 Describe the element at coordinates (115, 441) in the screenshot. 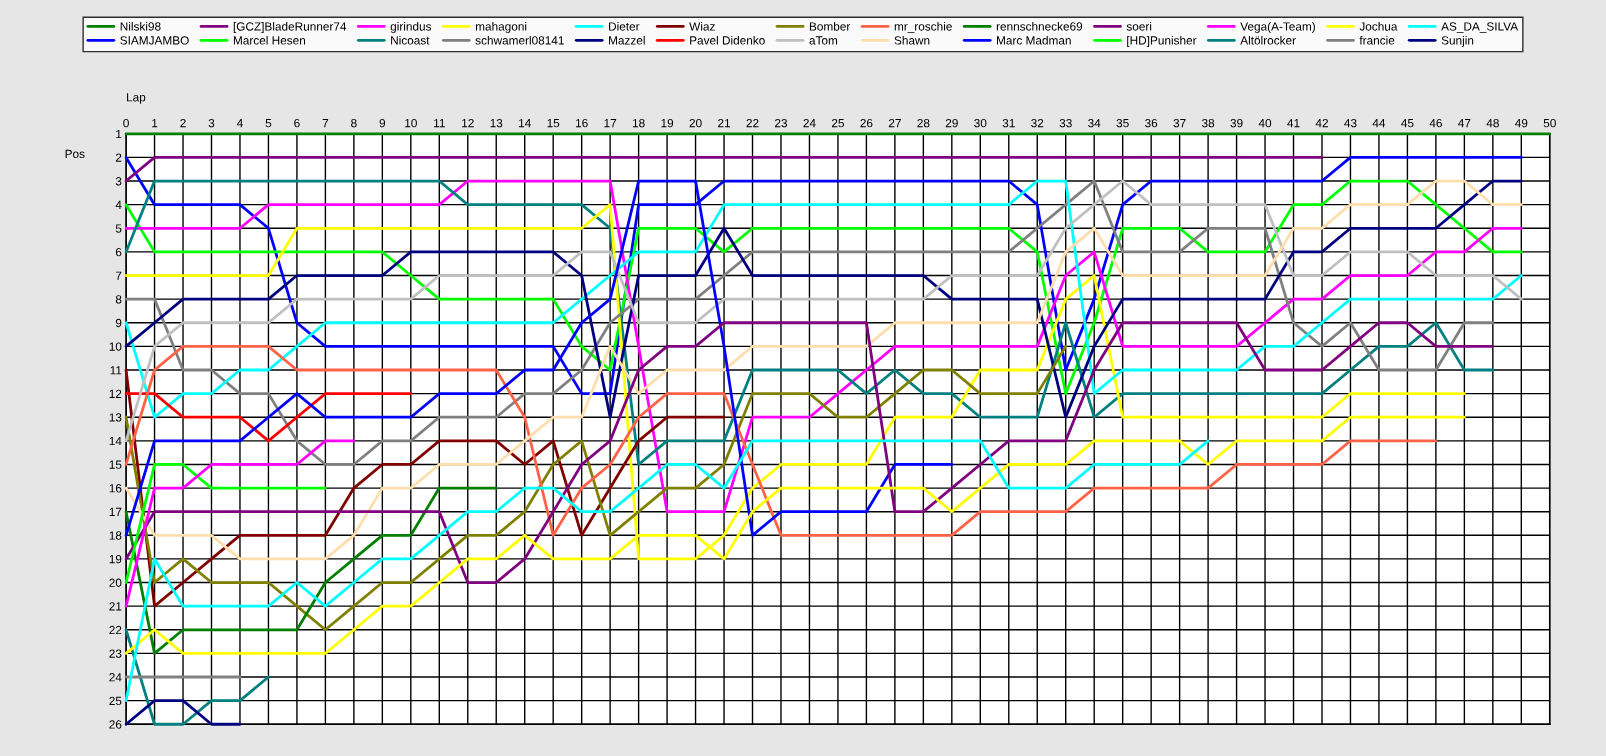

I see `y-tick-label: 14` at that location.